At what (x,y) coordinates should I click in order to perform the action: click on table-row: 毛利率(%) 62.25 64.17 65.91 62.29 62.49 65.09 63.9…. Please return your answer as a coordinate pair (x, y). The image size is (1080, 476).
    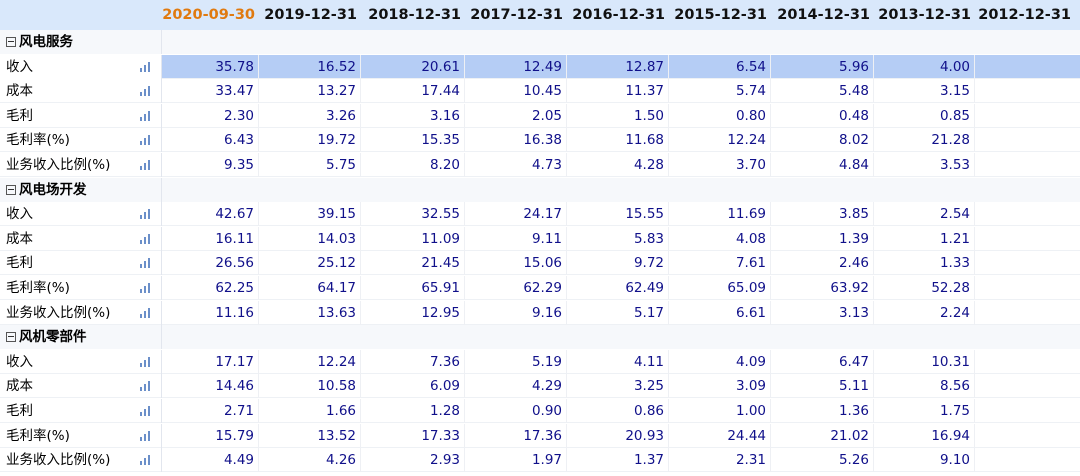
    Looking at the image, I should click on (540, 288).